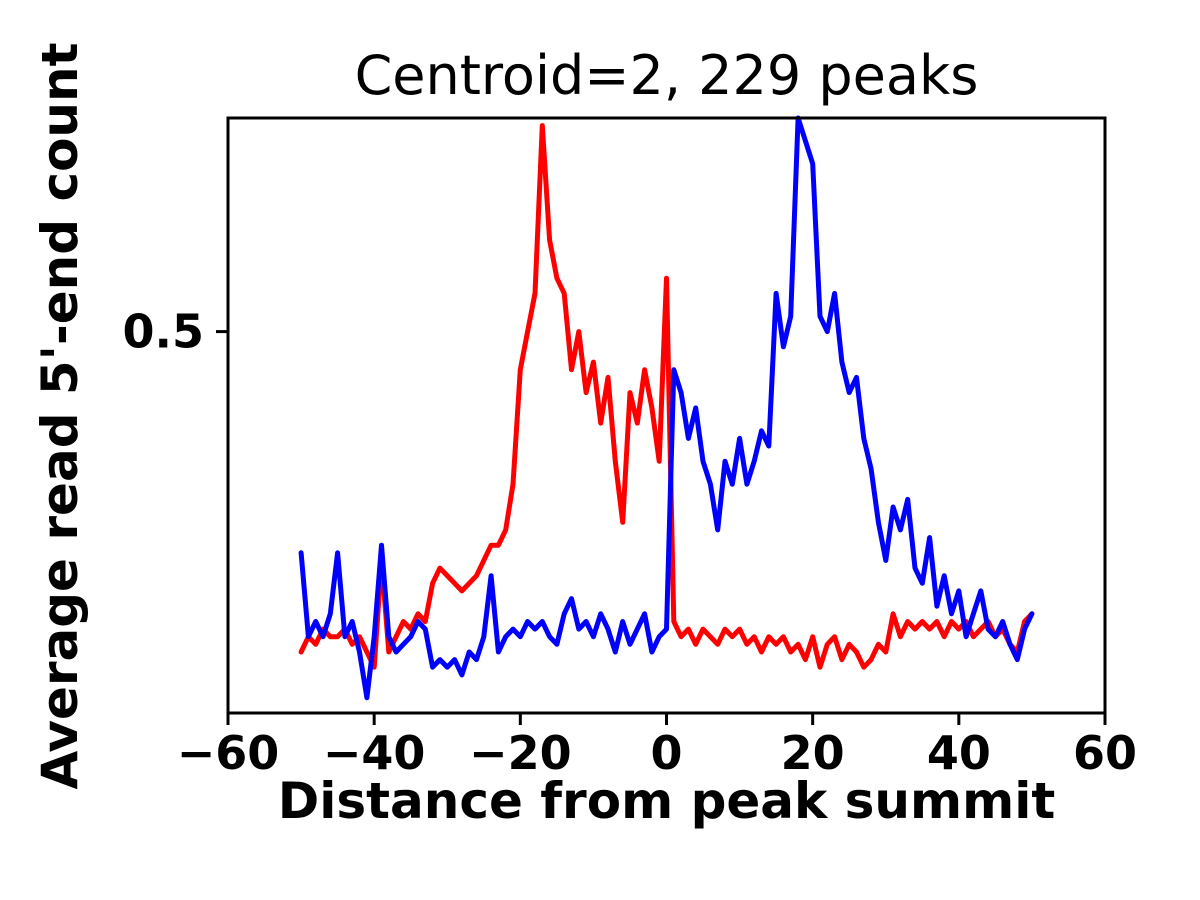 The width and height of the screenshot is (1200, 900). I want to click on x-tick-label: −40, so click(374, 753).